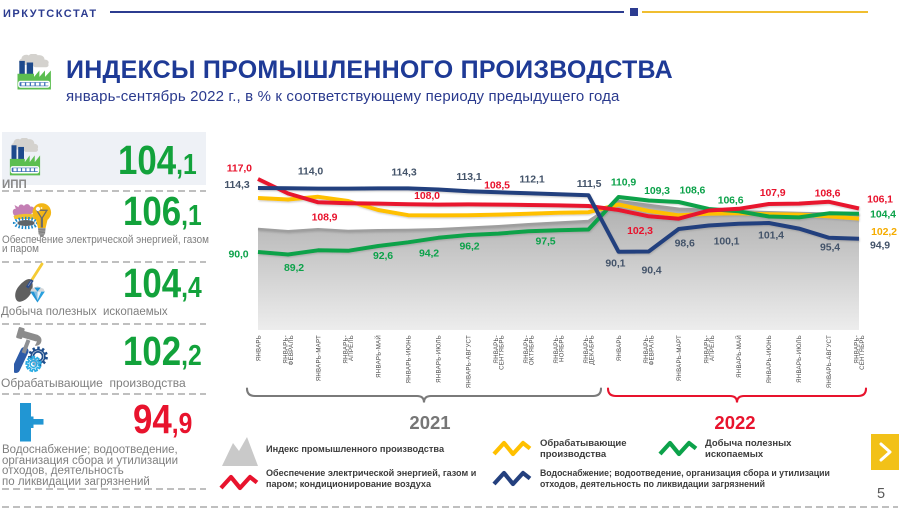 The height and width of the screenshot is (510, 900). What do you see at coordinates (880, 200) in the screenshot?
I see `svg-text: 106,1` at bounding box center [880, 200].